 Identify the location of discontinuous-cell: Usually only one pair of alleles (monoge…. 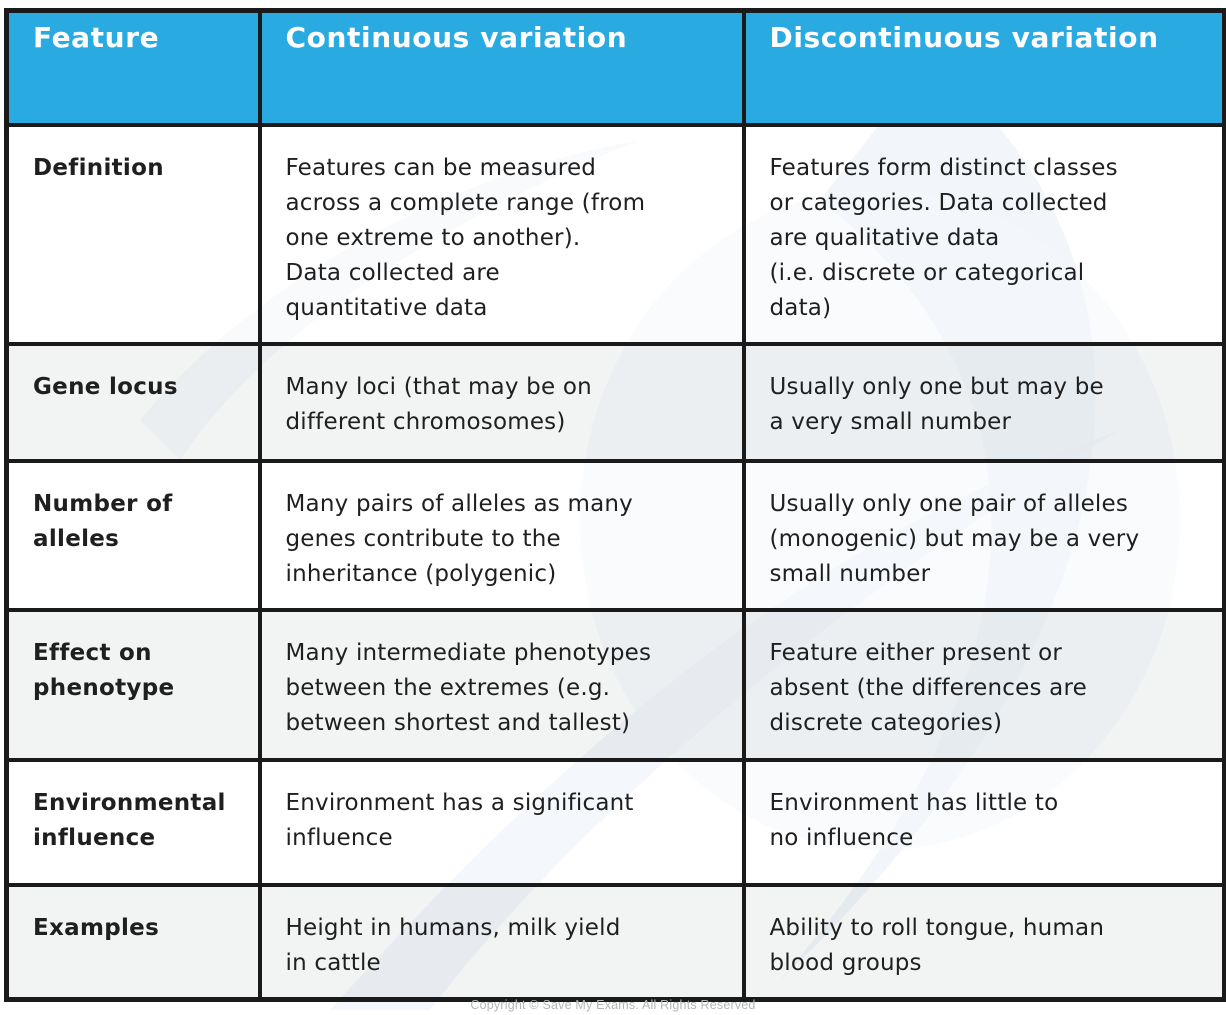
(983, 535).